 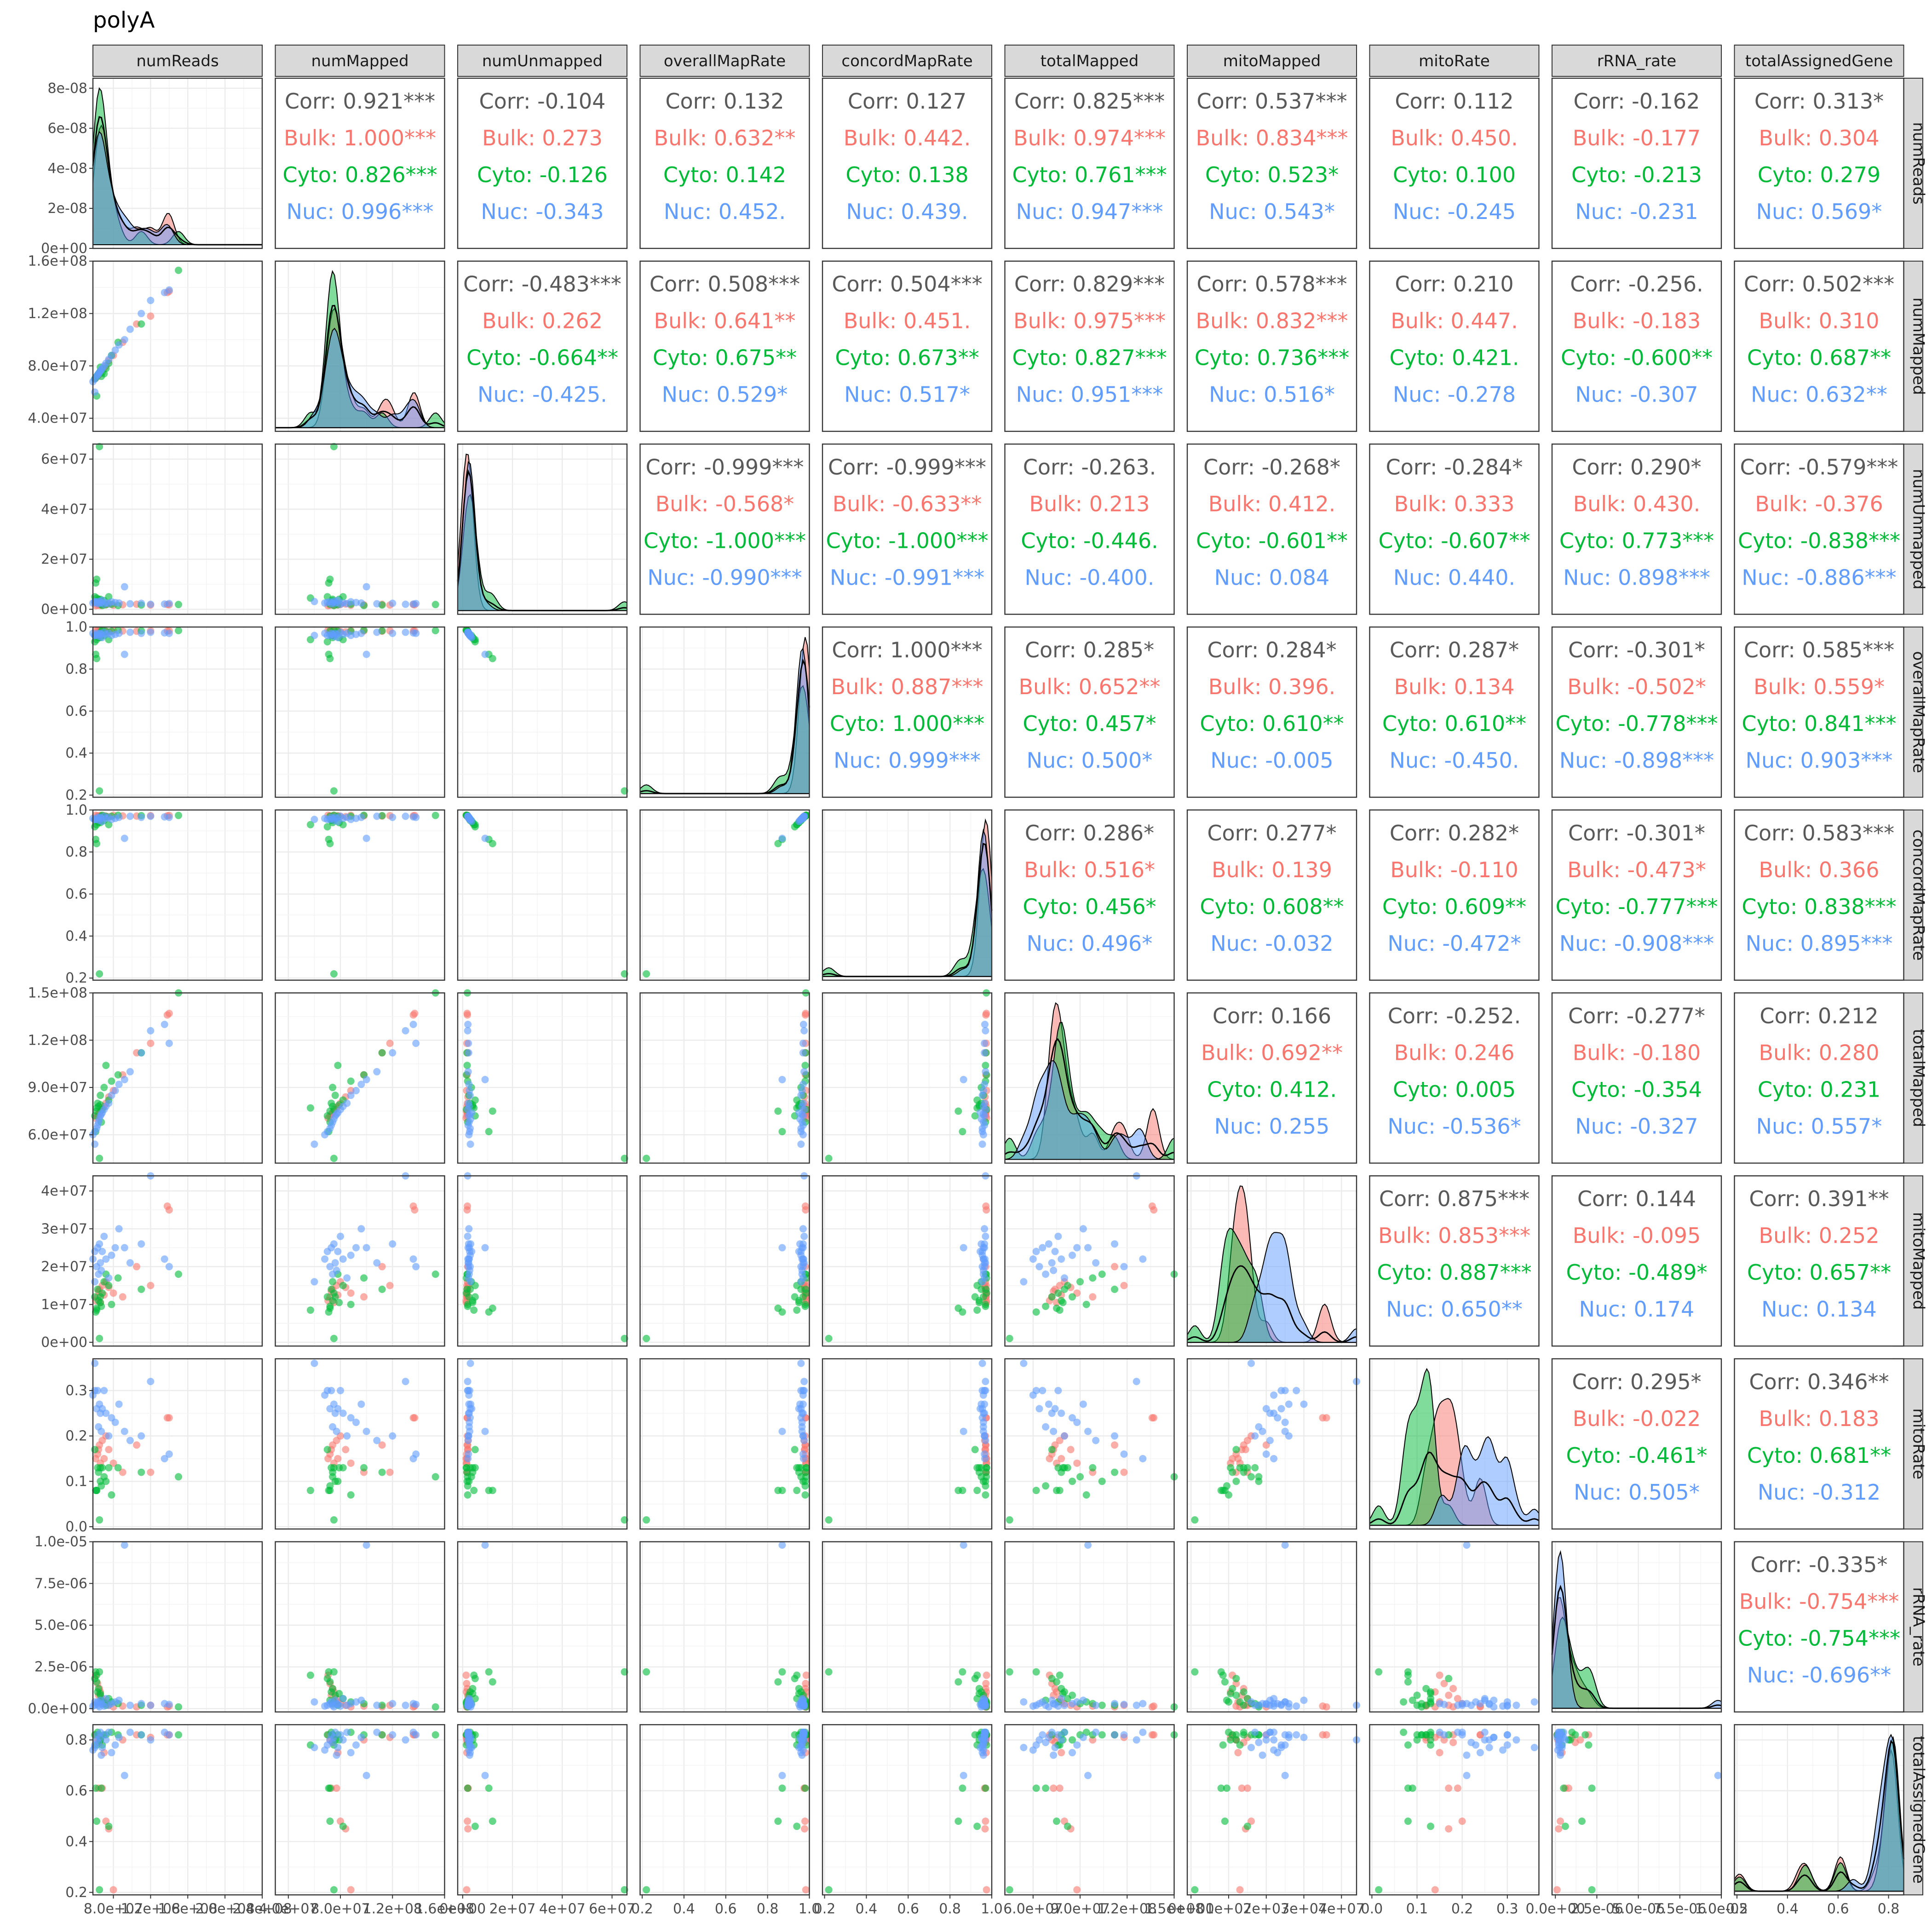 I want to click on x-tick-label: 2e+07, so click(x=1266, y=1909).